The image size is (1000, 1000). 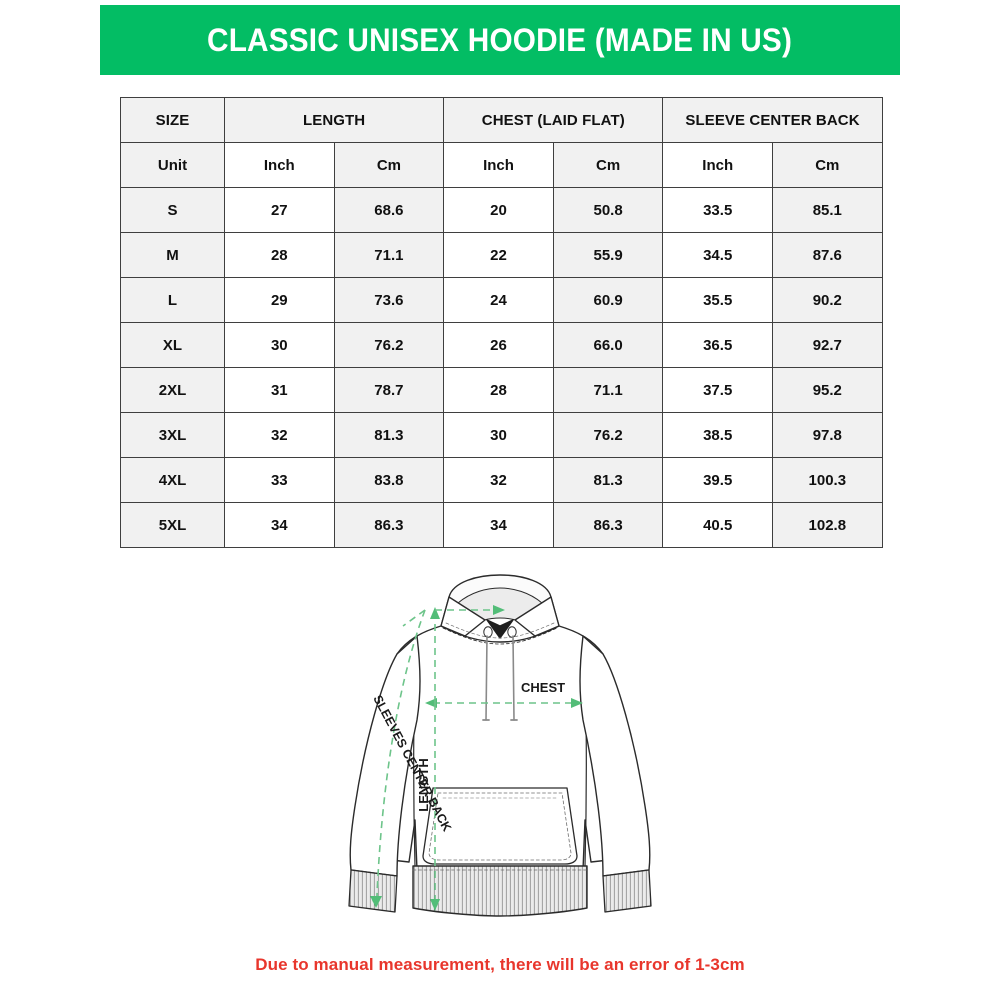 I want to click on measurement-guides, so click(x=476, y=758).